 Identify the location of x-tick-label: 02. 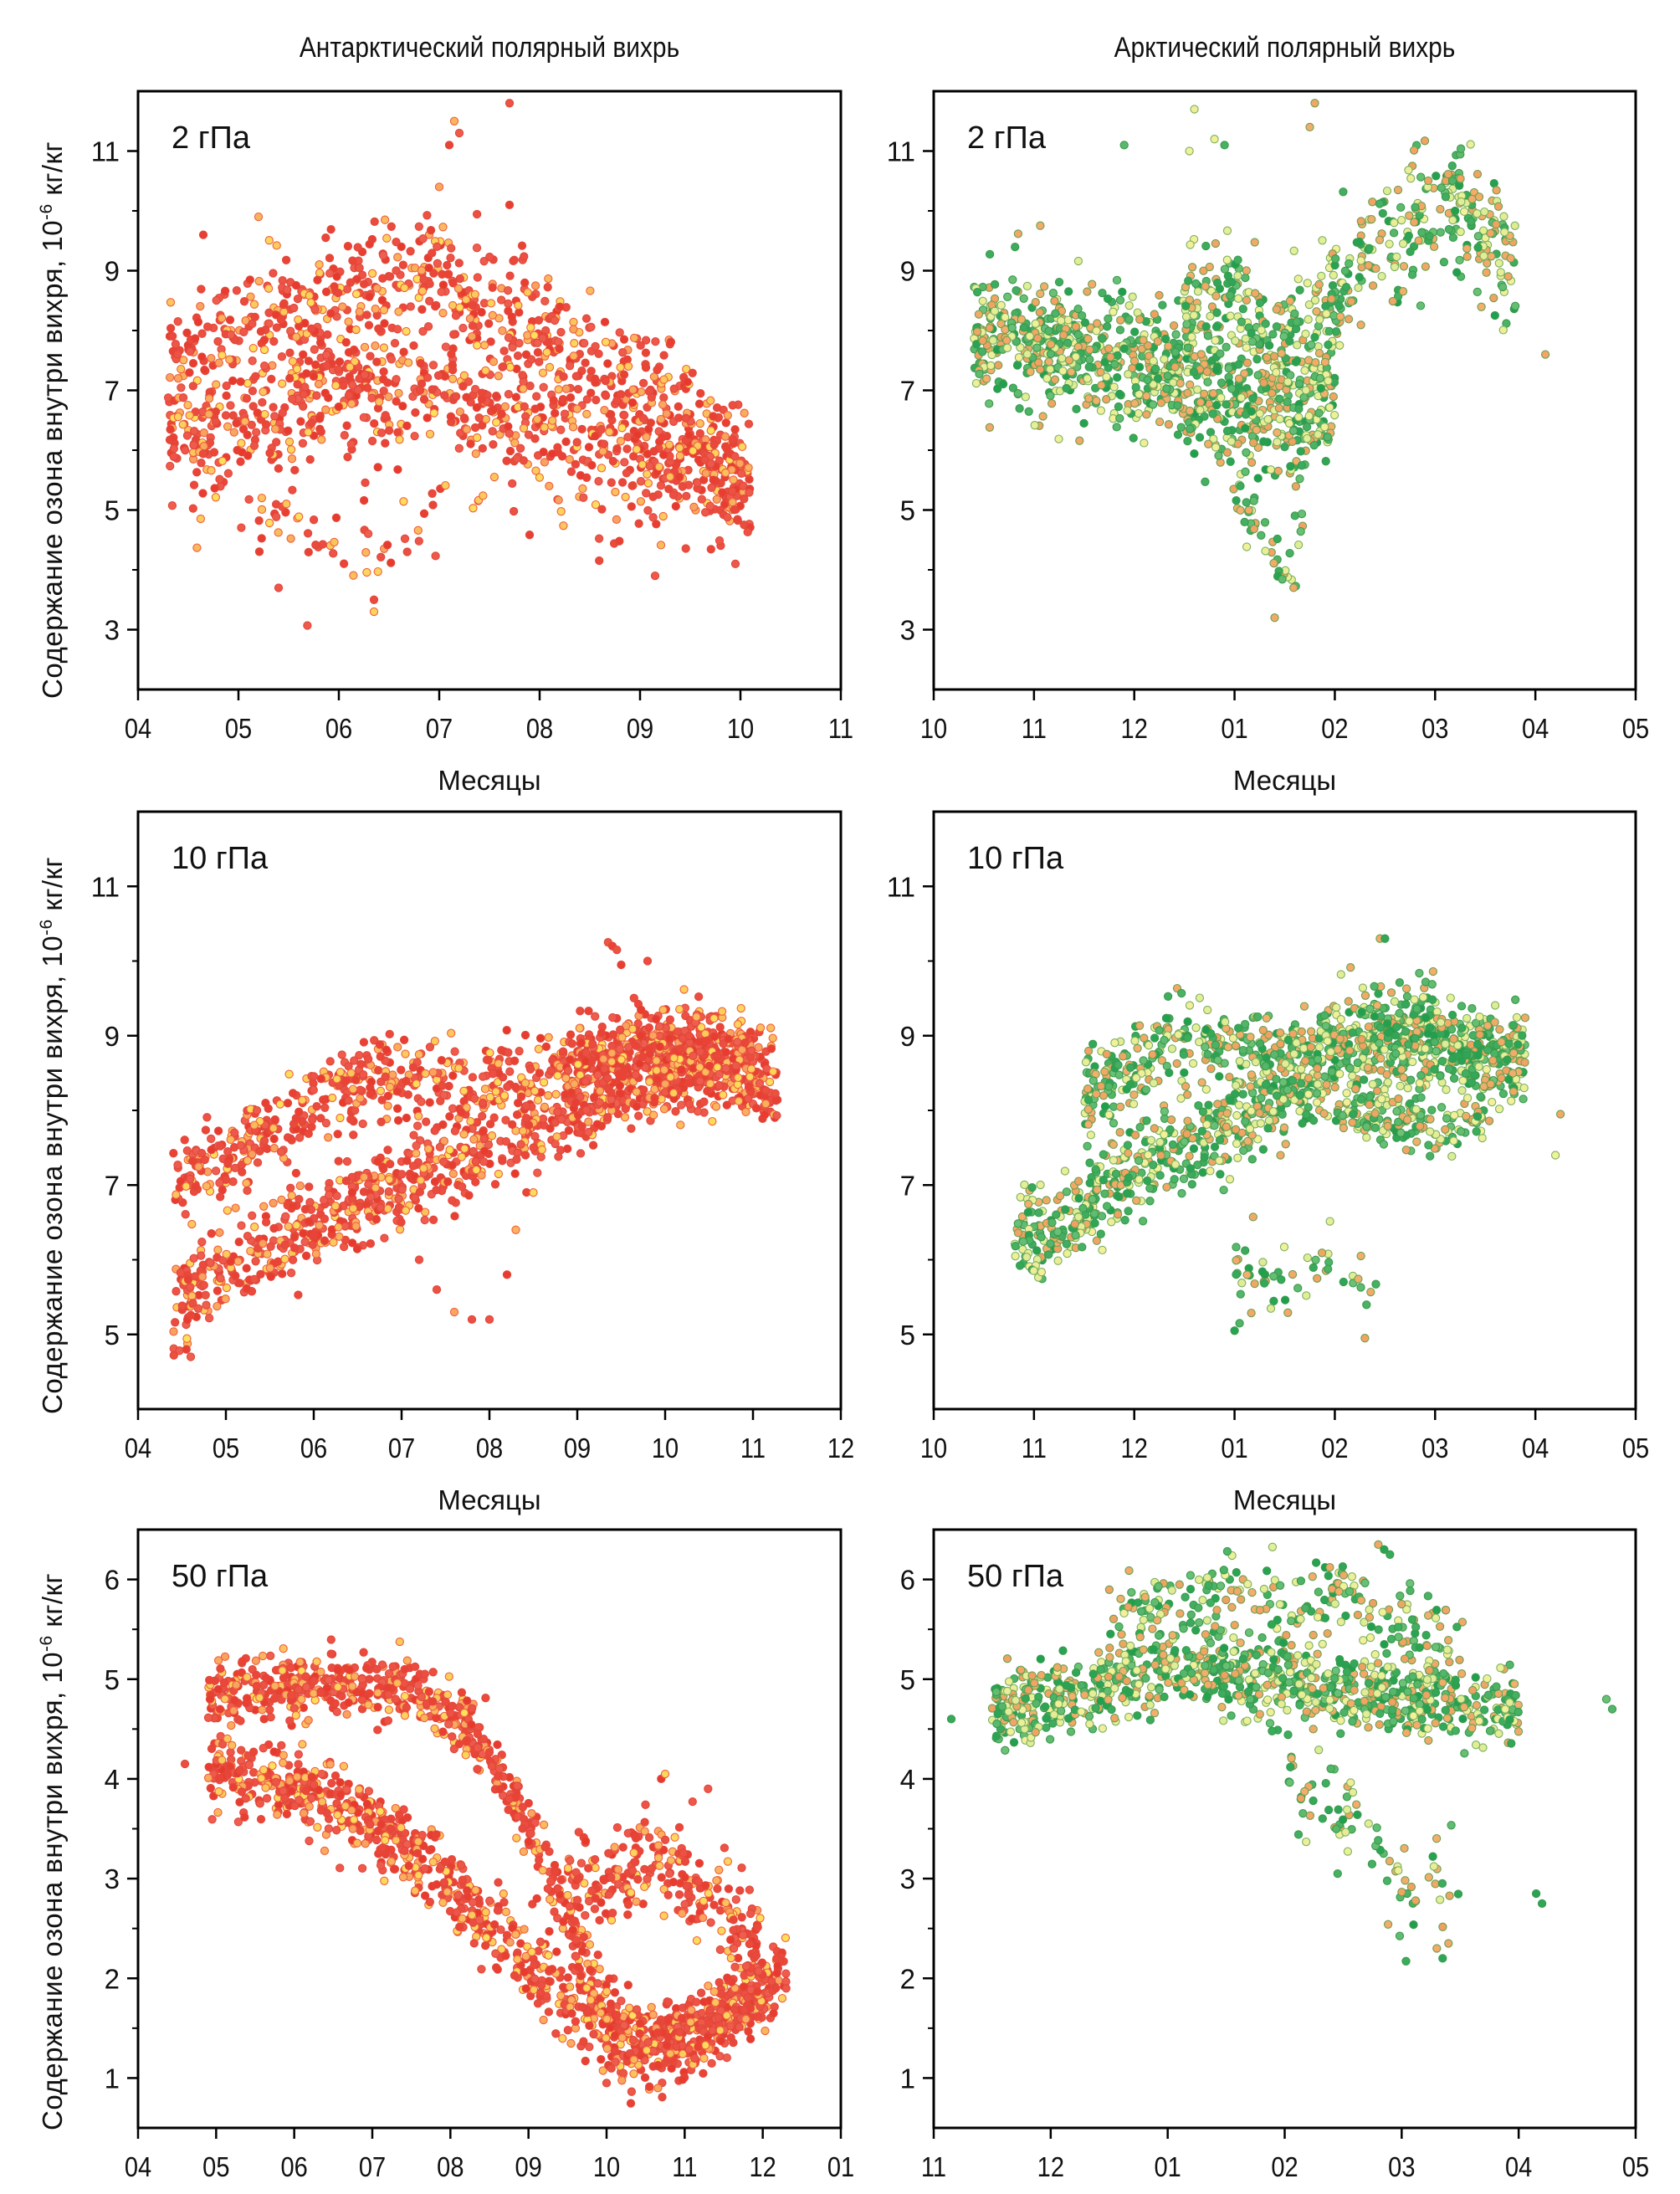
(1334, 728).